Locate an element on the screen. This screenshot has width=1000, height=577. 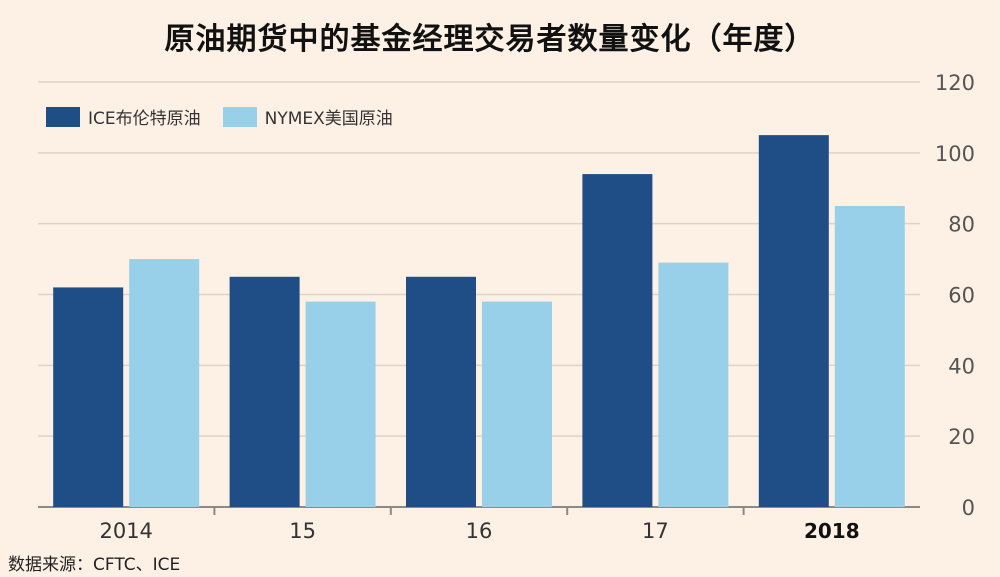
x-tick-label: 17 is located at coordinates (655, 531).